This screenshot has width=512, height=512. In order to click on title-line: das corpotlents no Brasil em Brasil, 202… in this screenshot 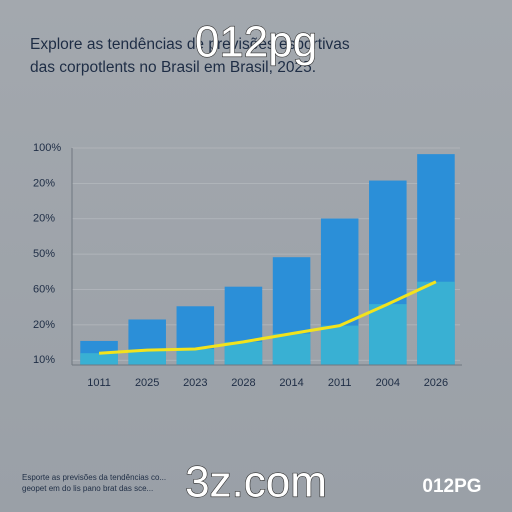, I will do `click(173, 67)`.